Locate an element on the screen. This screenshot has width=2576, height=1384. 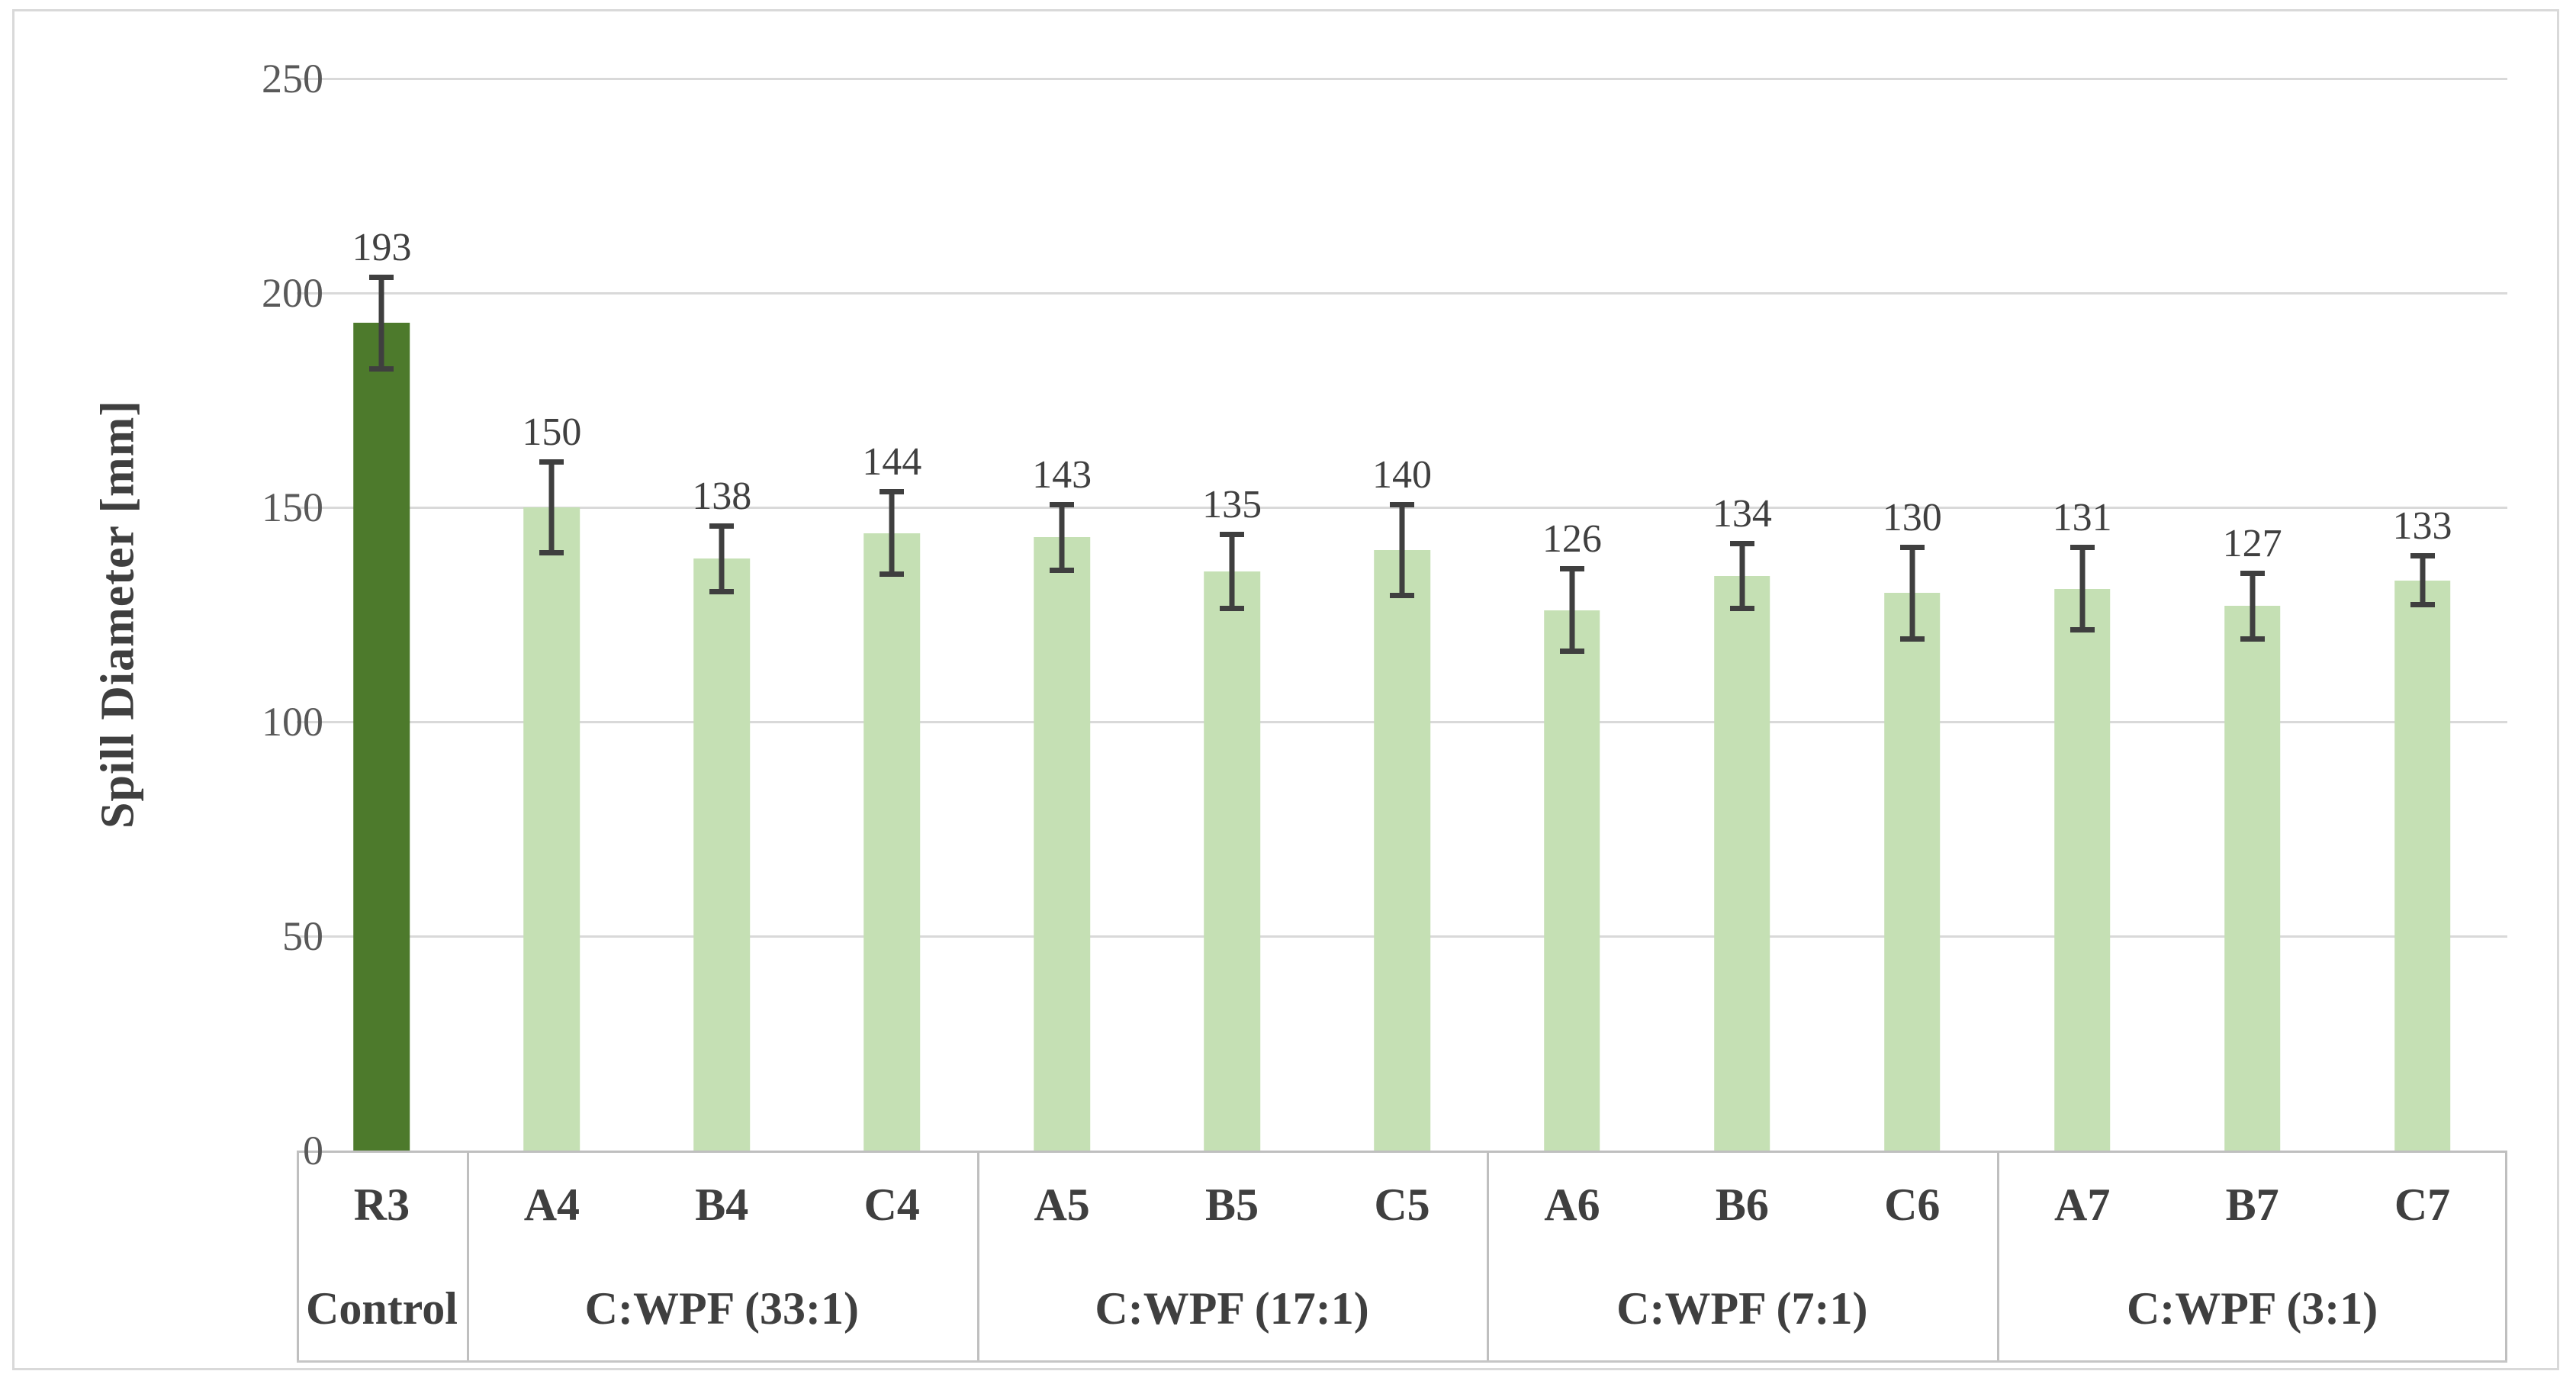
category-label-A6: A6 is located at coordinates (1572, 1204).